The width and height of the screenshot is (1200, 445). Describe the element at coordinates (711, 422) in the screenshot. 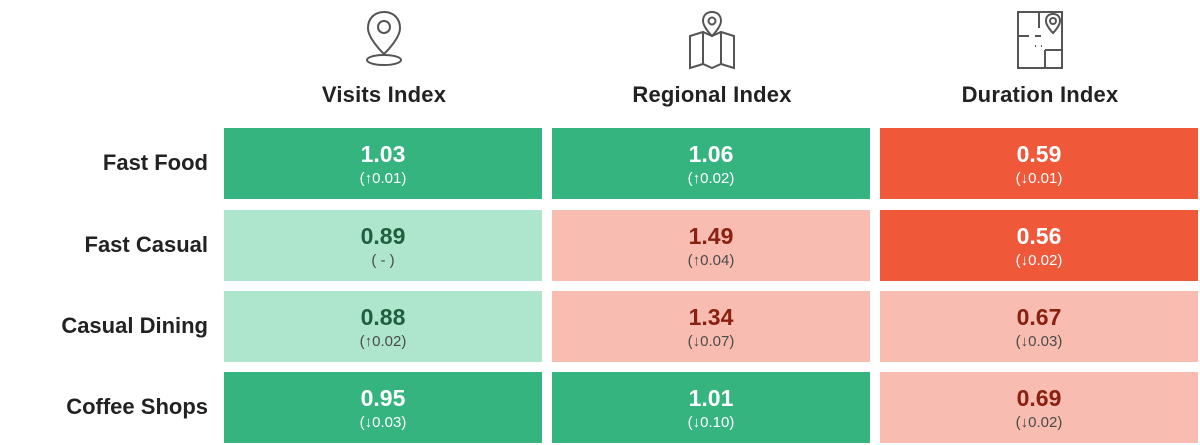

I see `cell-change: (↓0.10)` at that location.